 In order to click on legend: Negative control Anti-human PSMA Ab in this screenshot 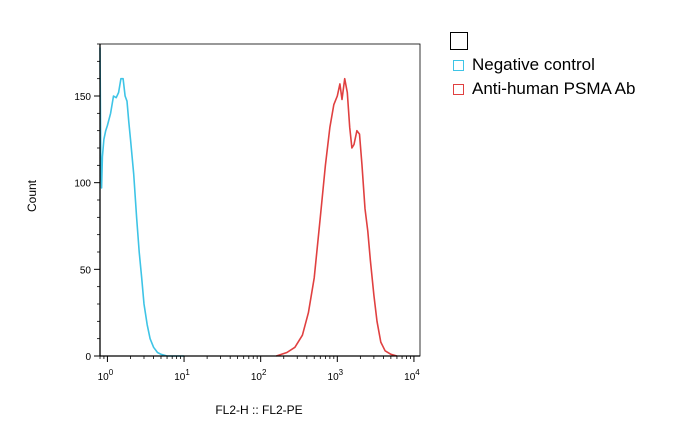, I will do `click(542, 66)`.